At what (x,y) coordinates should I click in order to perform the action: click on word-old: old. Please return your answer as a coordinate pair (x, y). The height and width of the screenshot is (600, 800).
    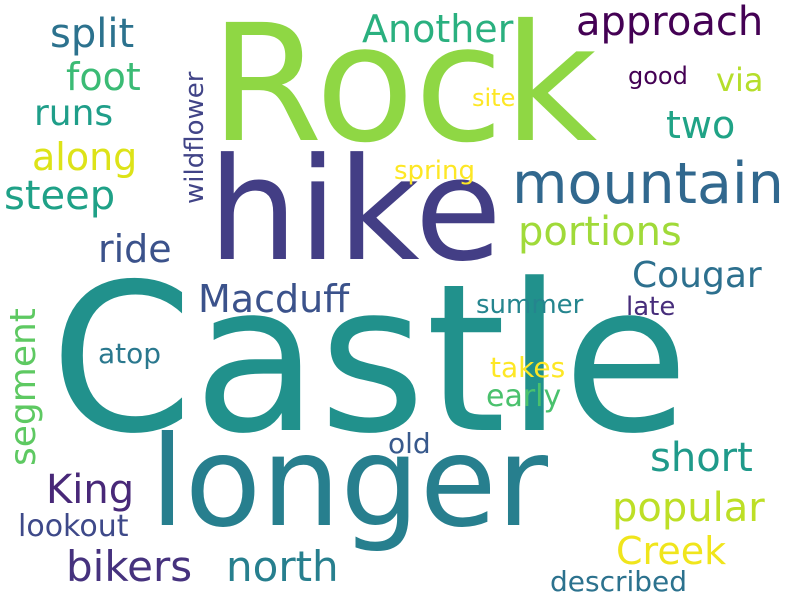
    Looking at the image, I should click on (409, 443).